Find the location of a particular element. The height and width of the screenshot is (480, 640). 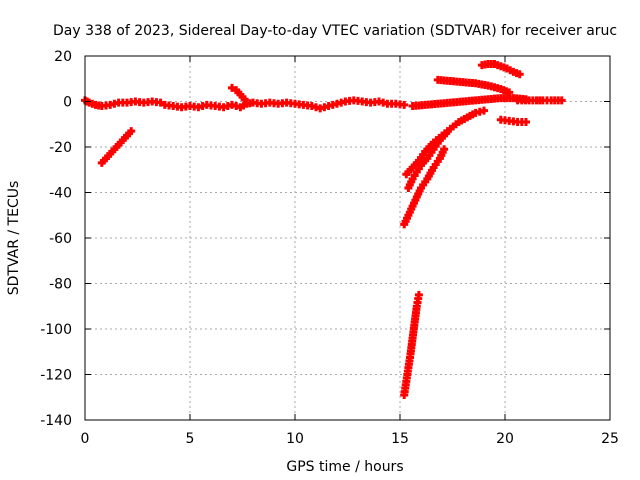

y-tick-label: 0 is located at coordinates (67, 103).